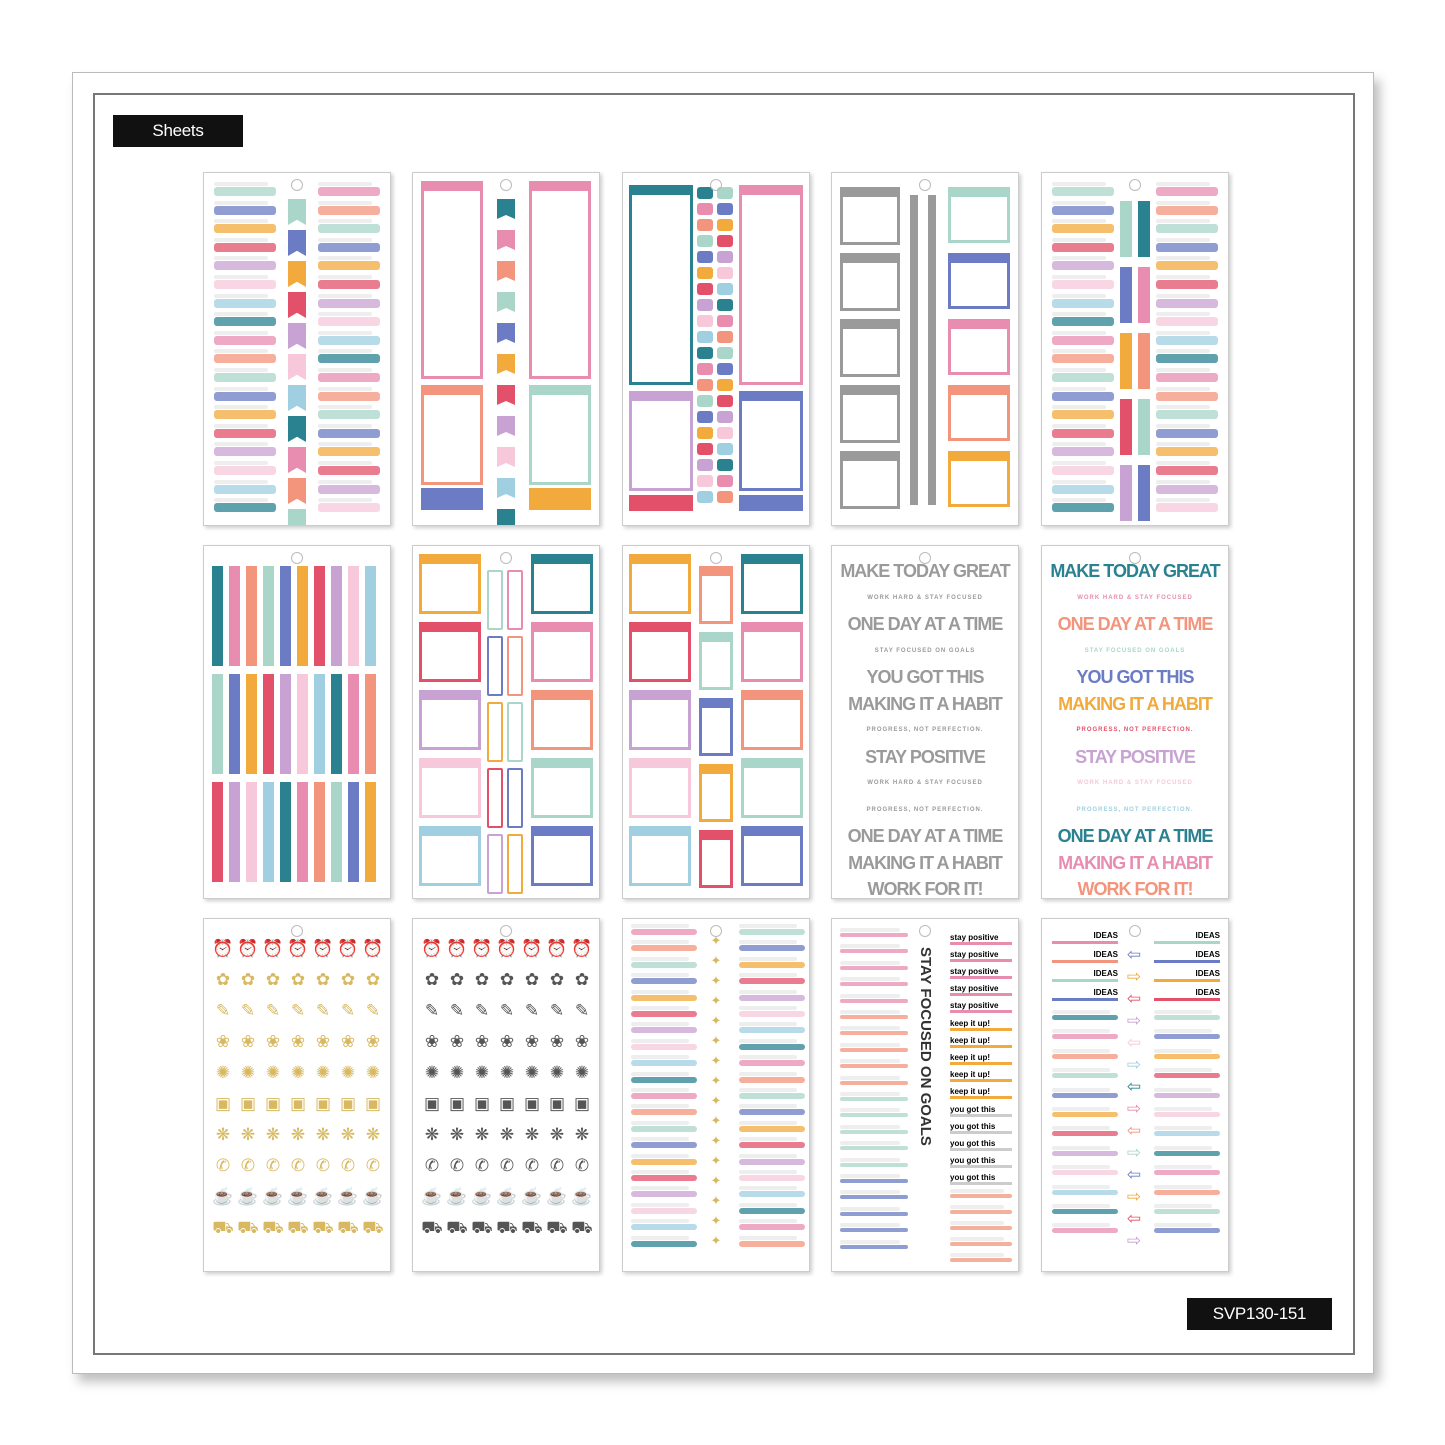 The height and width of the screenshot is (1445, 1445). What do you see at coordinates (981, 956) in the screenshot?
I see `word-sticker: stay positive` at bounding box center [981, 956].